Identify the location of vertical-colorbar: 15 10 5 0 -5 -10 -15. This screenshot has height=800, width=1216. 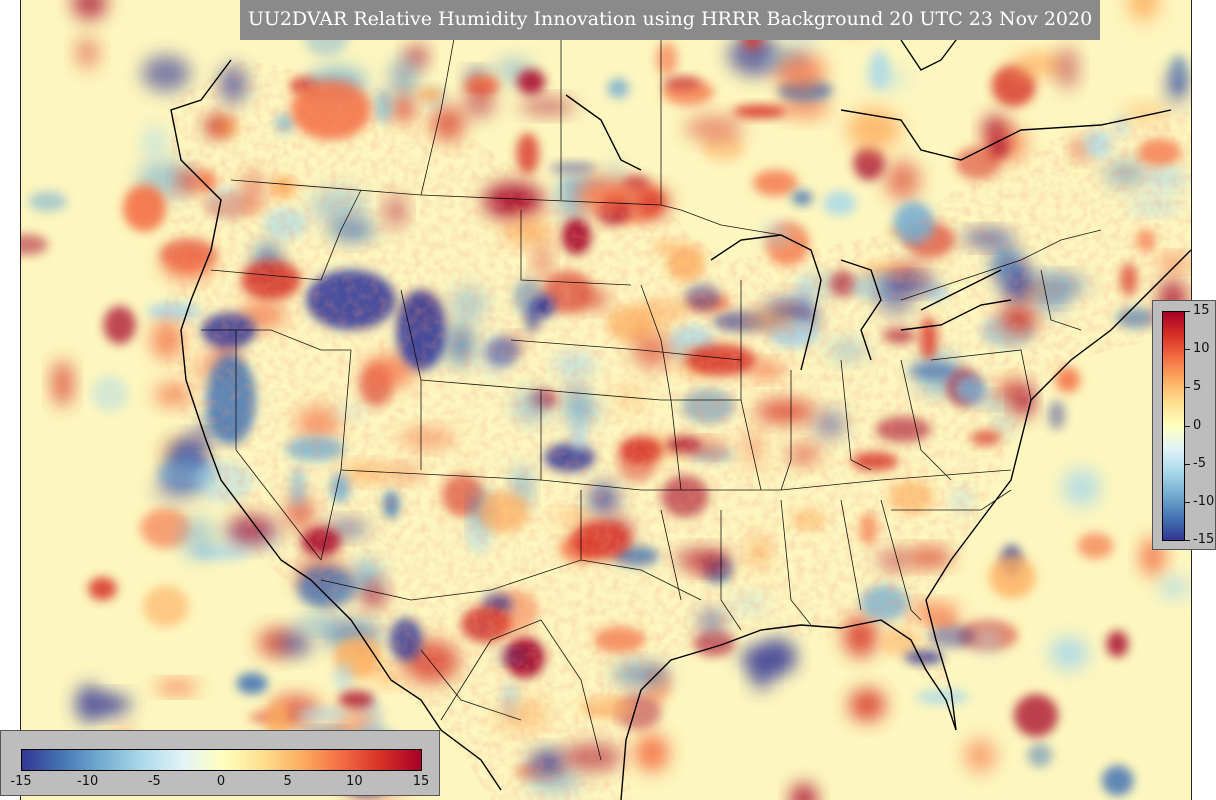
(1184, 425).